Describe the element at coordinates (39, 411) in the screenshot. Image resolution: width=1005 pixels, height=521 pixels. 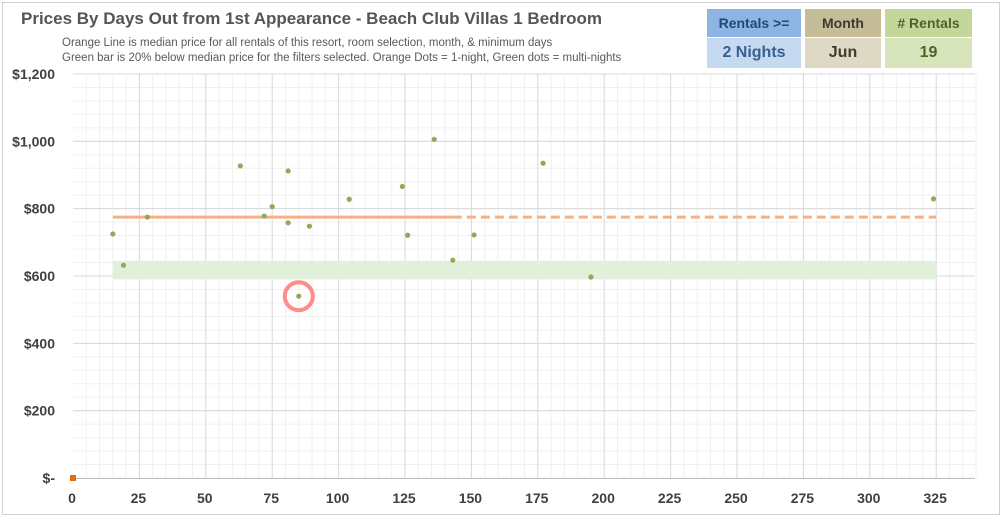
I see `y-tick-label: $200` at that location.